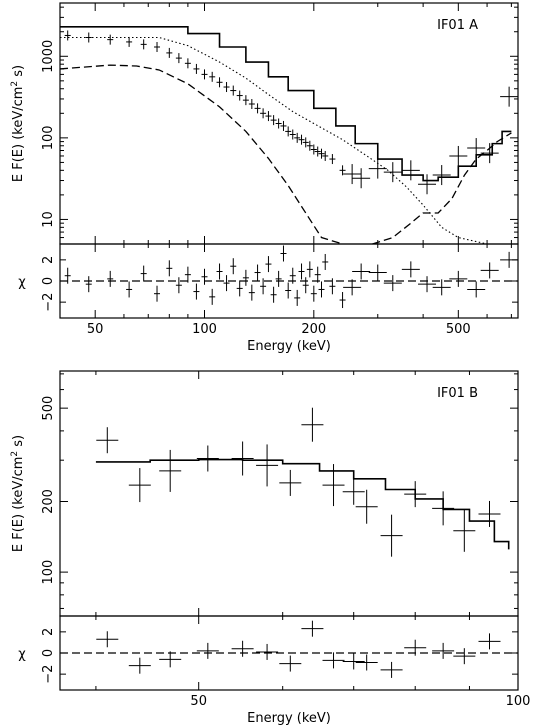  I want to click on panel-a-x-tick-label-50: 50, so click(95, 329).